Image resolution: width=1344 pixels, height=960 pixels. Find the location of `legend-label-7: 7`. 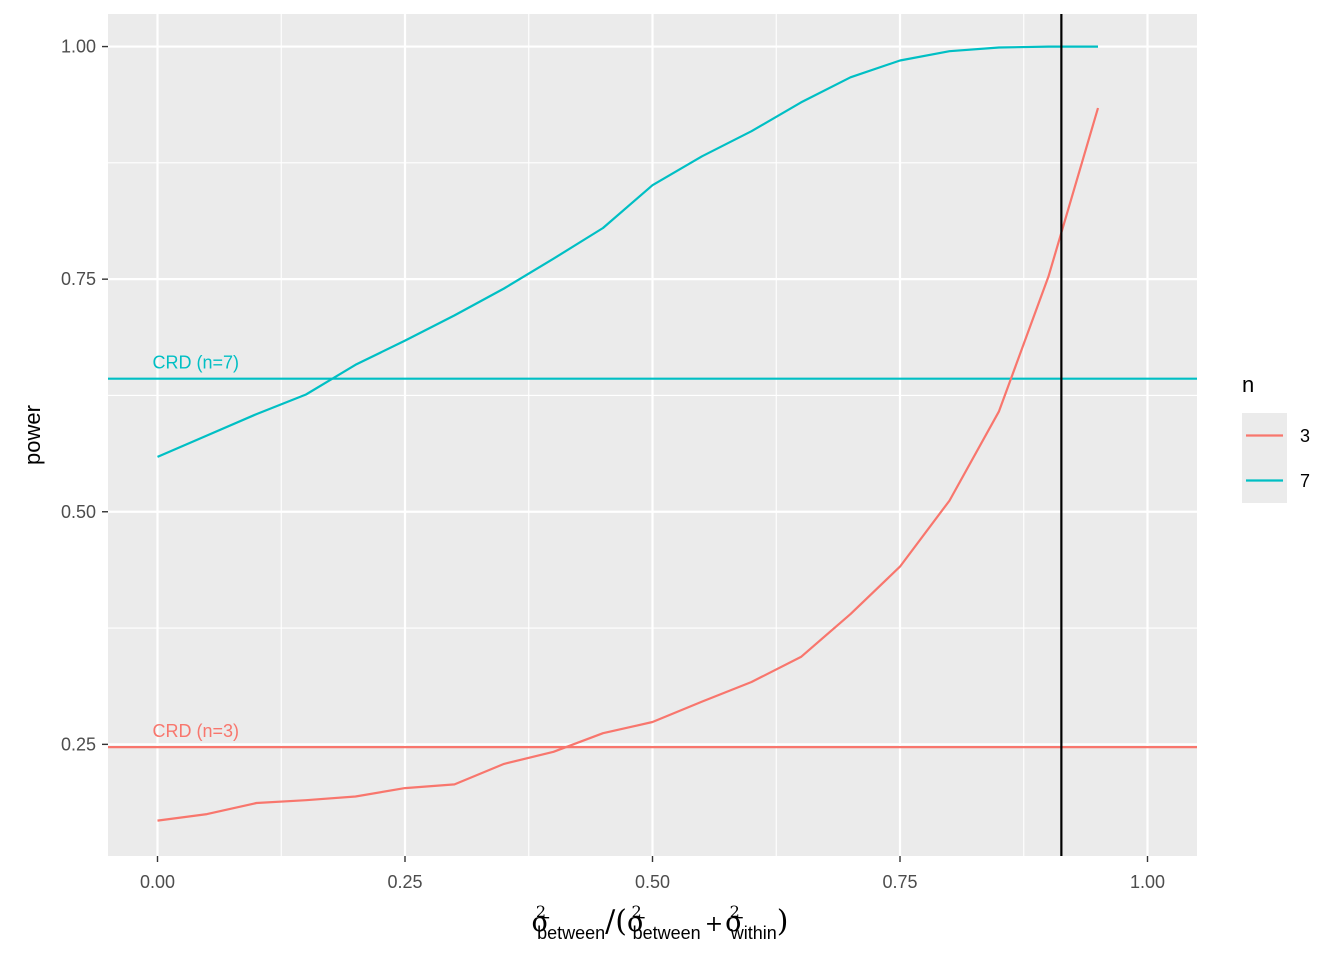

legend-label-7: 7 is located at coordinates (1305, 481).